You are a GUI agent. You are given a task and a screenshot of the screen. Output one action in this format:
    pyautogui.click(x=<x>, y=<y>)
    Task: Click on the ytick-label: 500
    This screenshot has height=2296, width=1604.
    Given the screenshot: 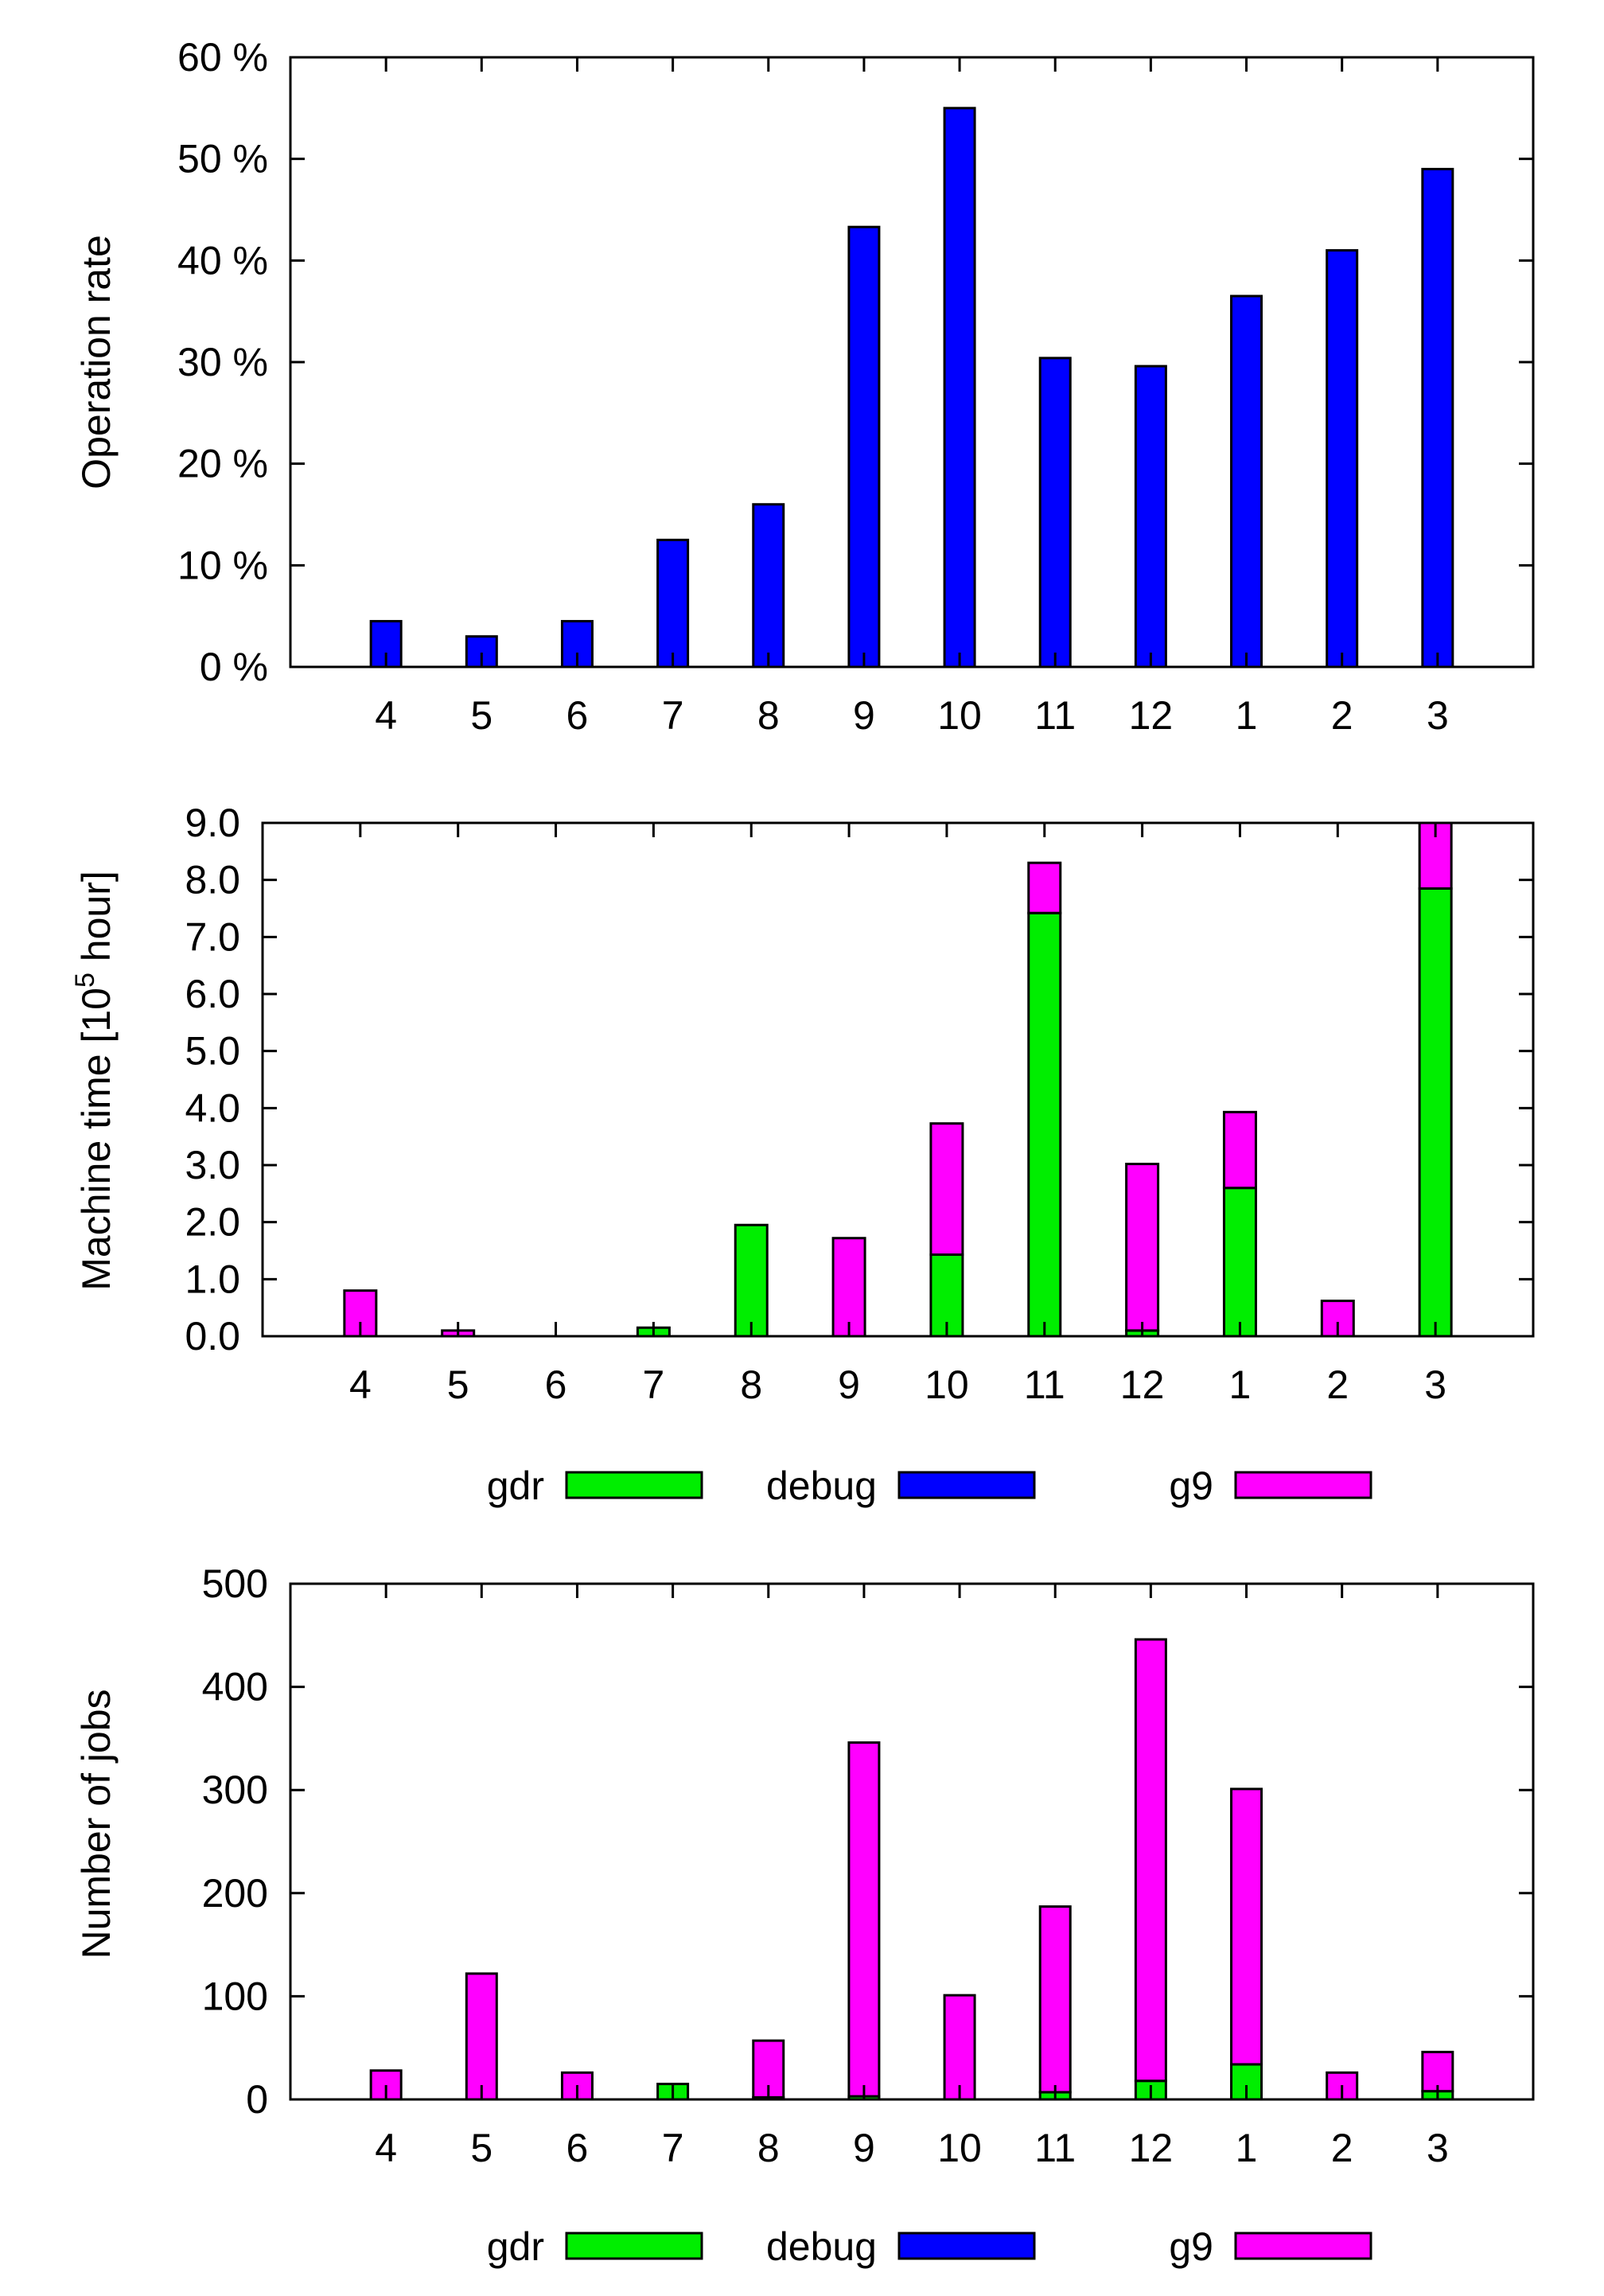 What is the action you would take?
    pyautogui.click(x=235, y=1583)
    